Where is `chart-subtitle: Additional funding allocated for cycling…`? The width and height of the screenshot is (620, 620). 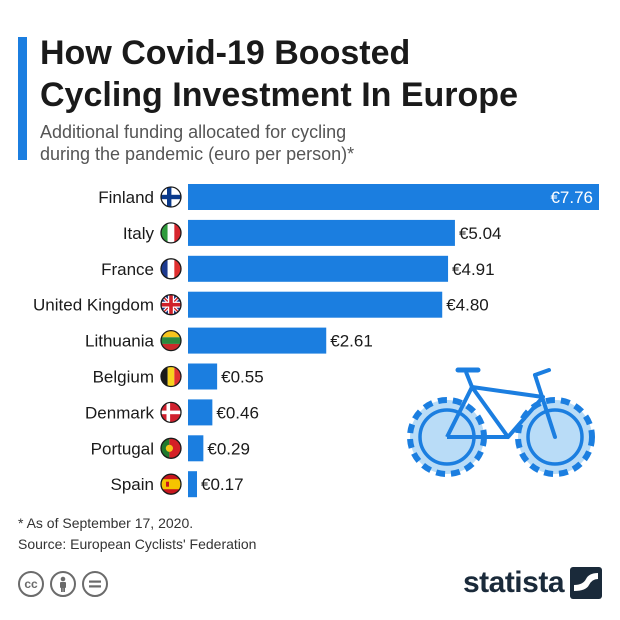 chart-subtitle: Additional funding allocated for cycling… is located at coordinates (320, 143).